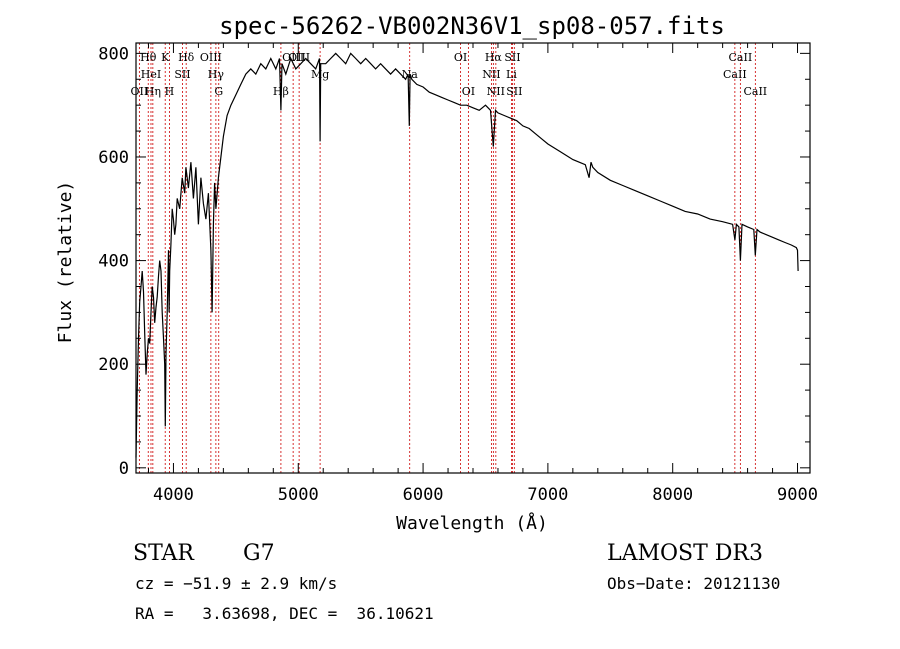  Describe the element at coordinates (284, 613) in the screenshot. I see `coordinates: RA = 3.63698, DEC = 36.10621` at that location.